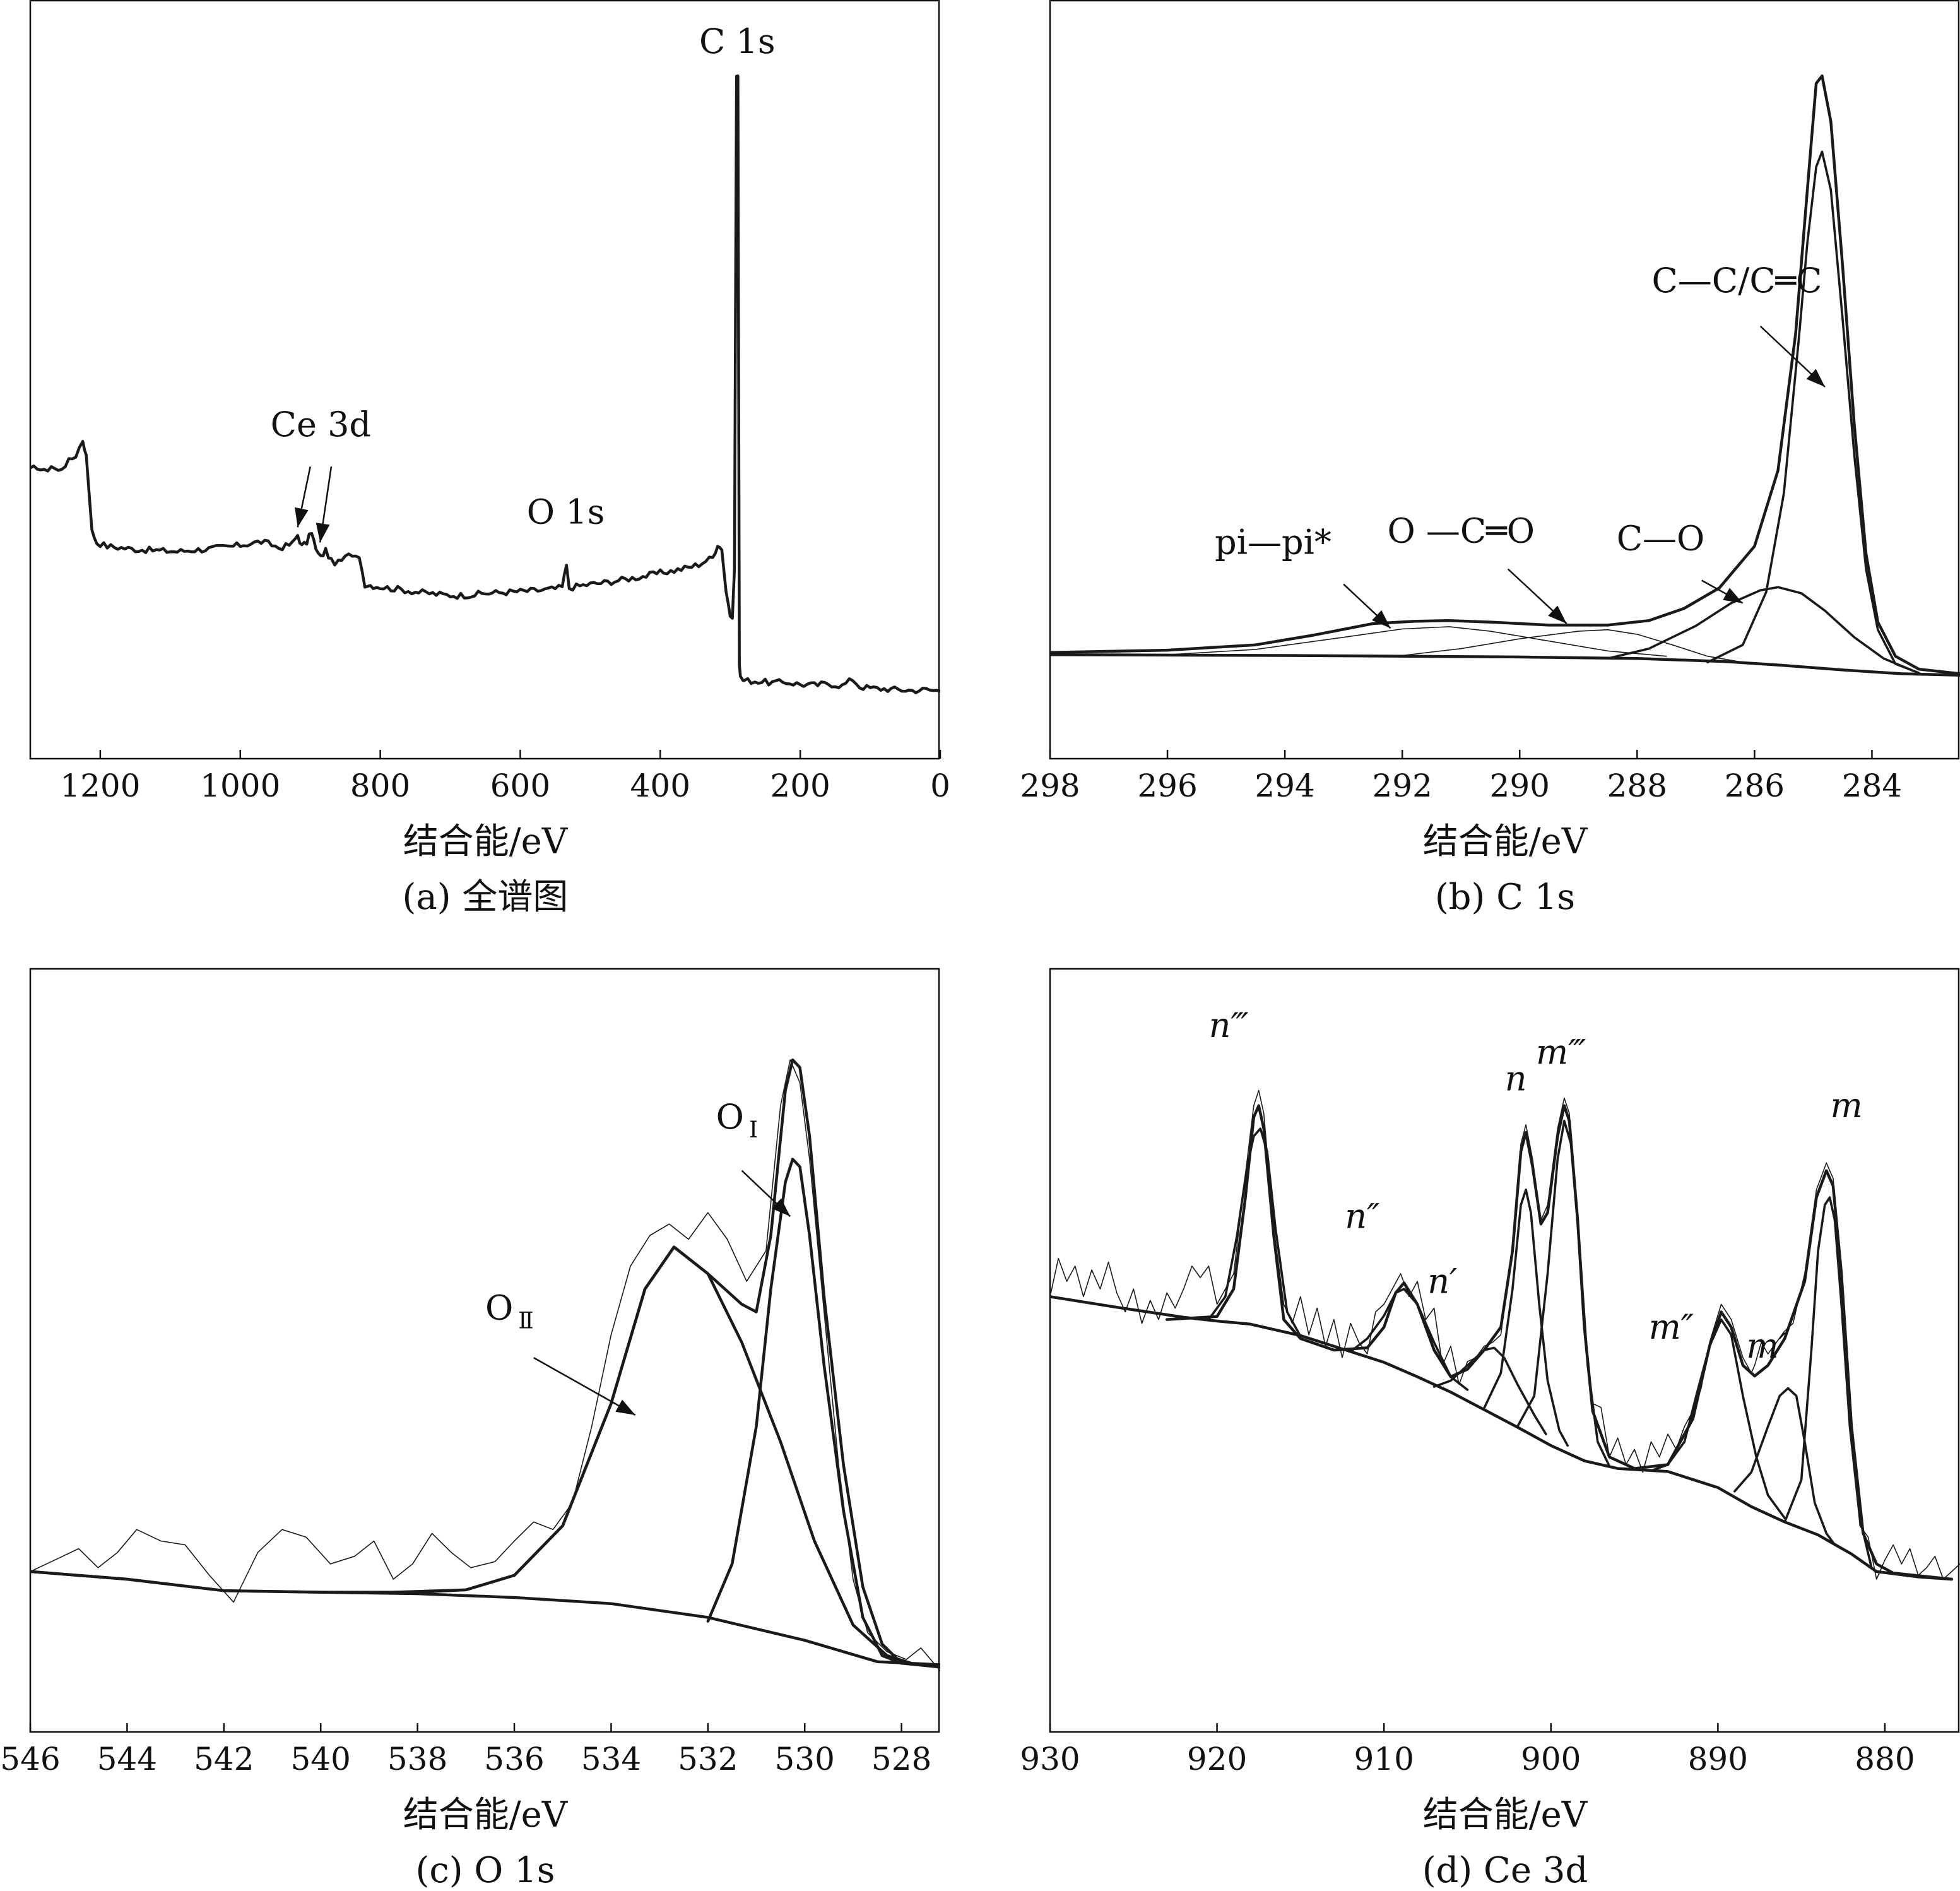 This screenshot has width=1960, height=1891. Describe the element at coordinates (1050, 786) in the screenshot. I see `x-tick-label: 298` at that location.